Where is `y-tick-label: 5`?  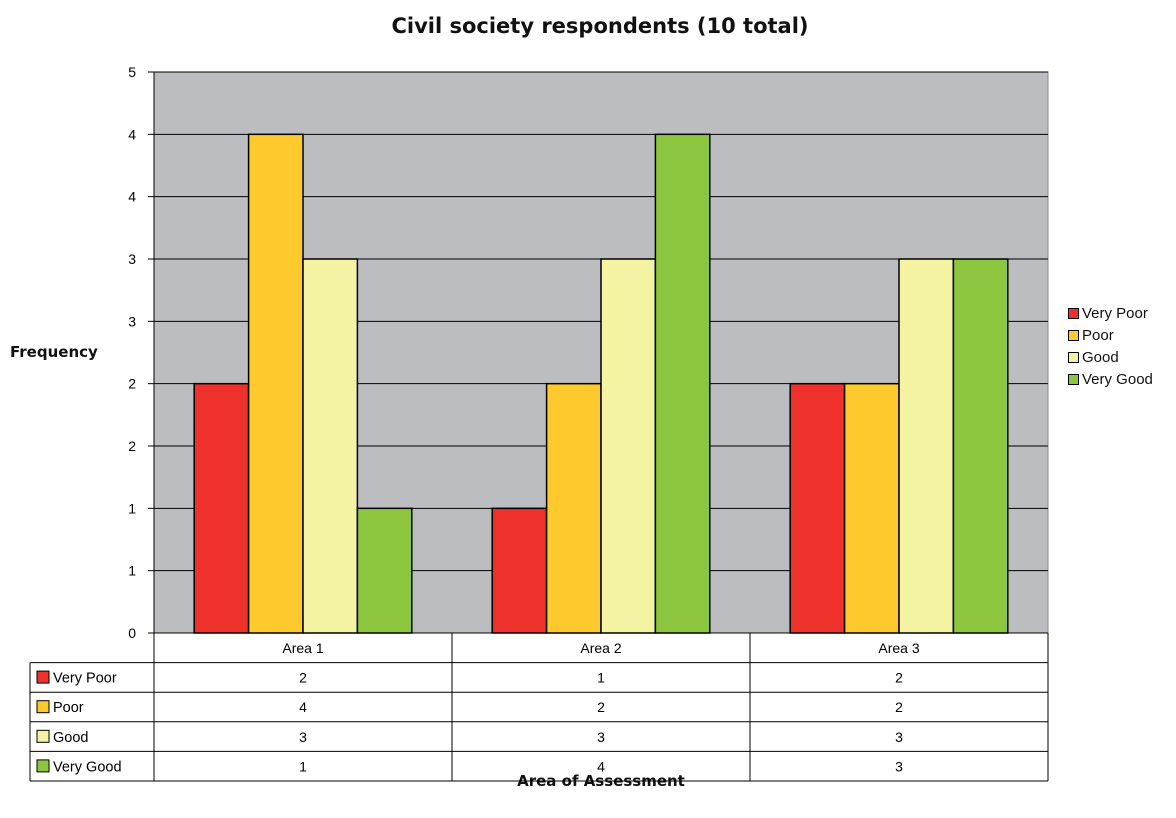 y-tick-label: 5 is located at coordinates (132, 72).